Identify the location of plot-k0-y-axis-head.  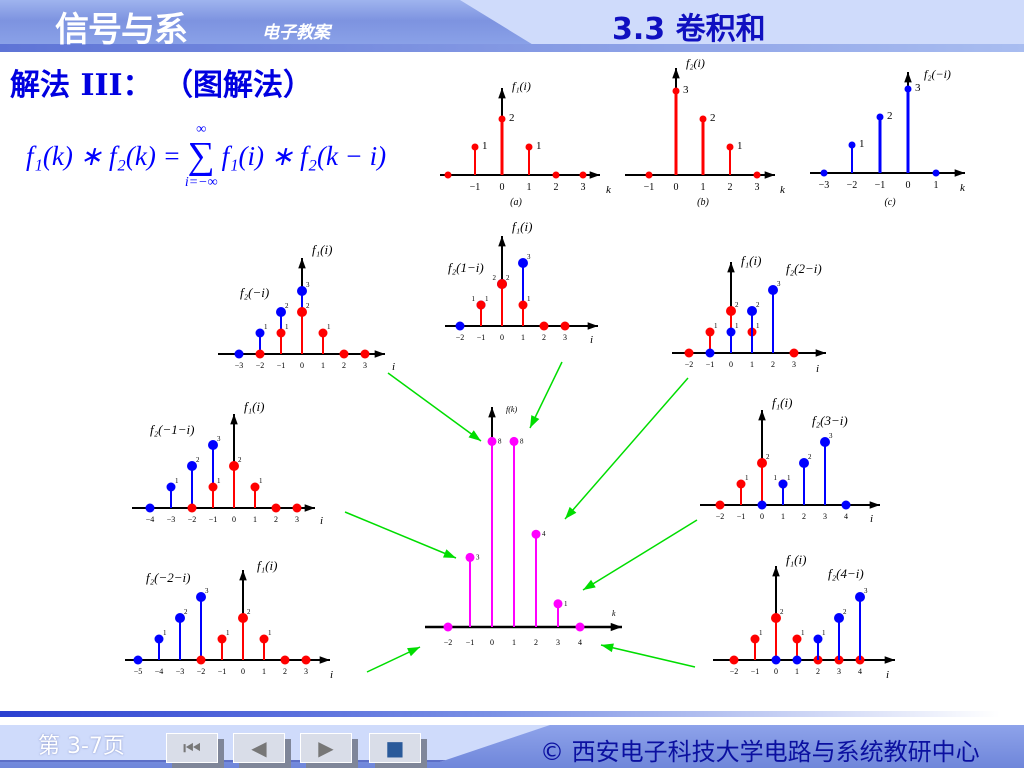
(302, 263).